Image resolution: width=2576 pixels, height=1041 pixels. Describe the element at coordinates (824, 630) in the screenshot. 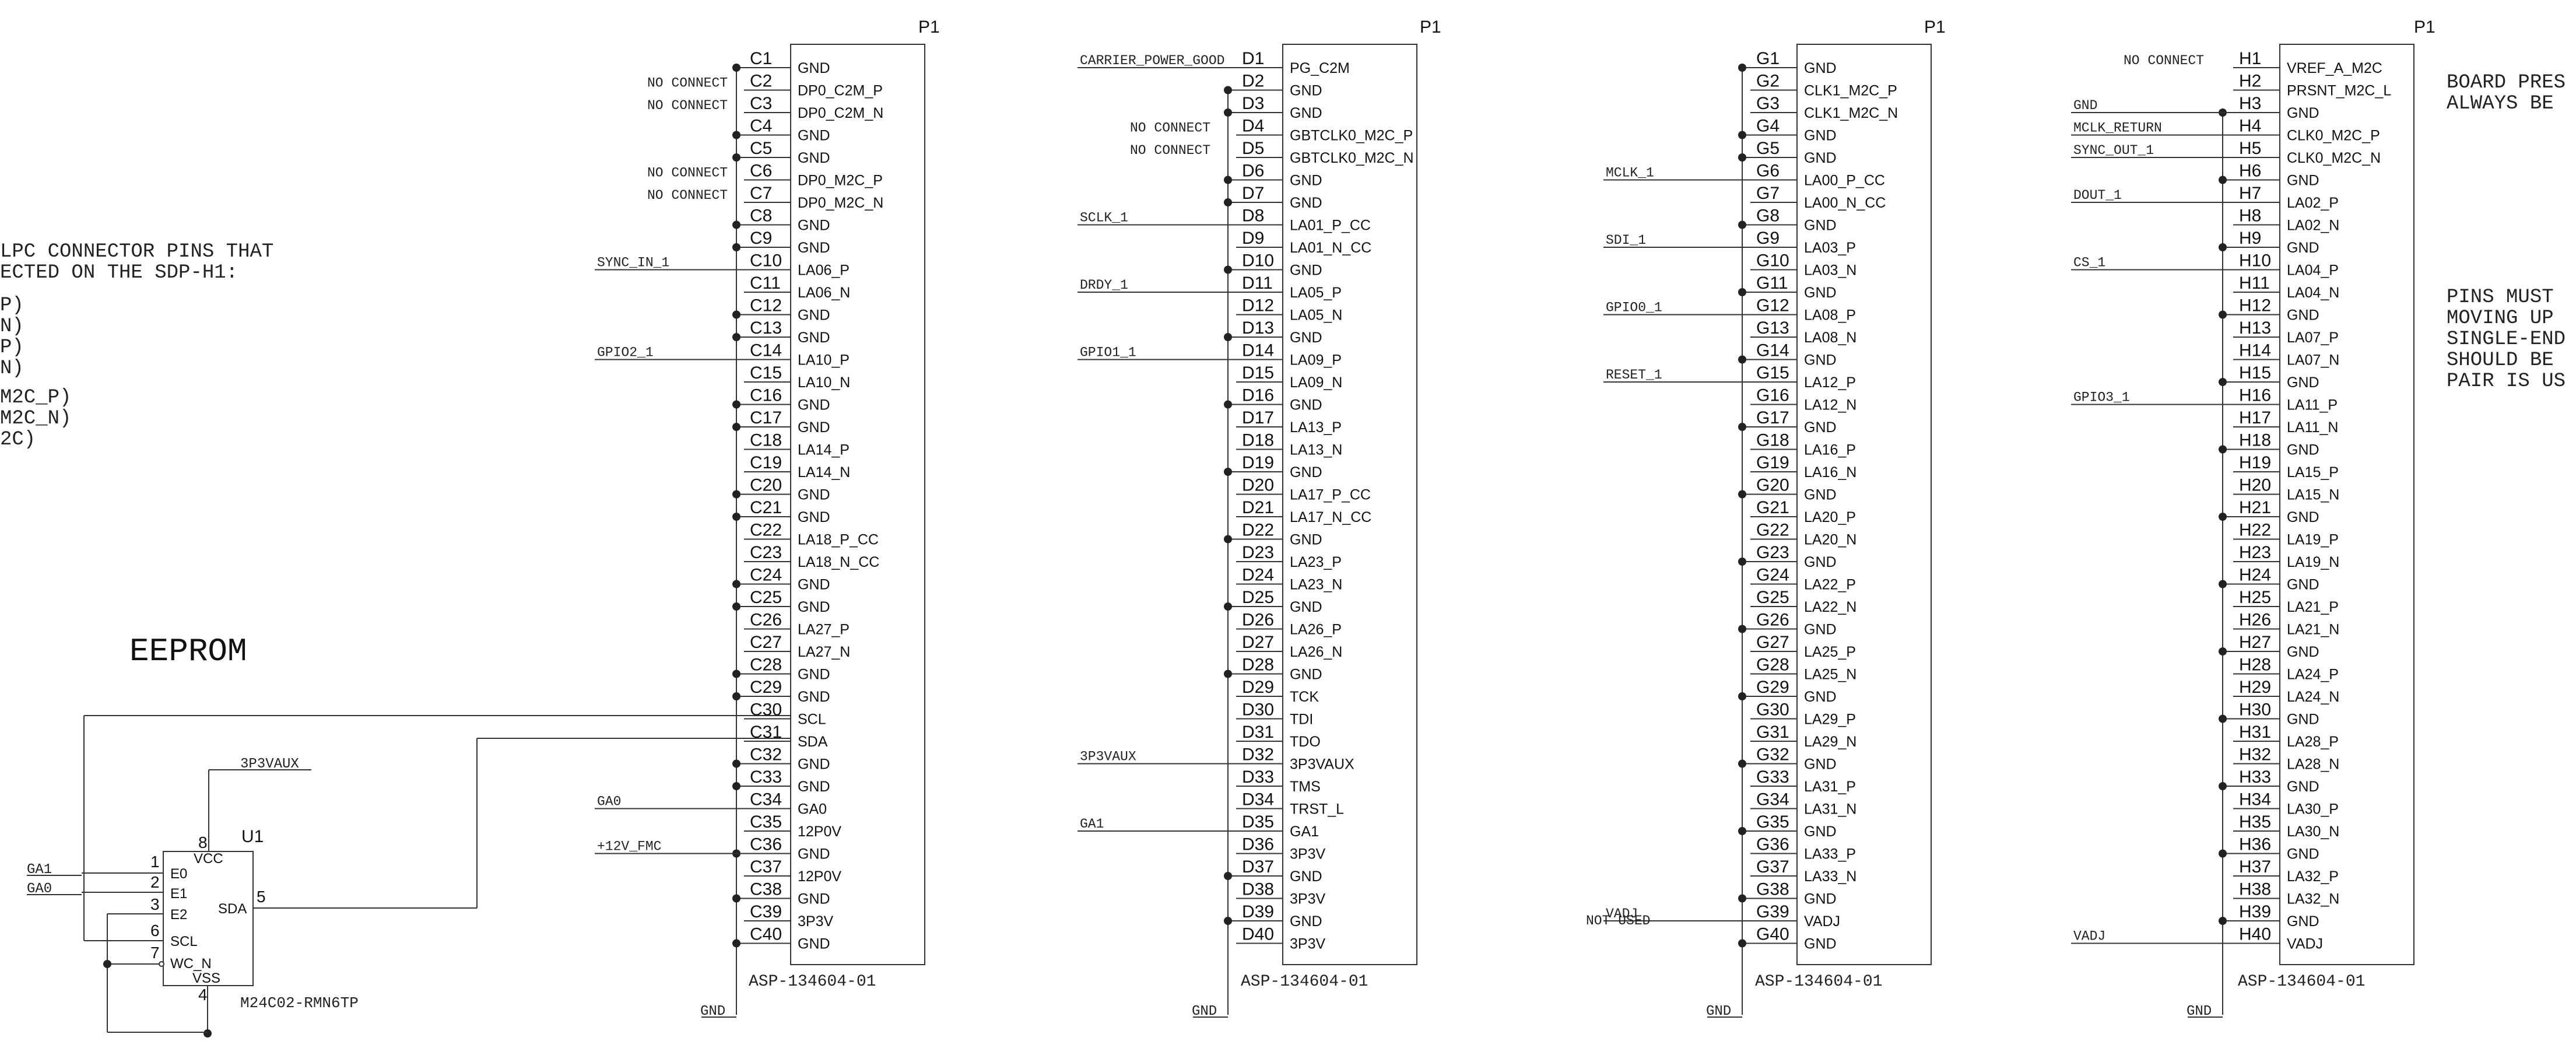

I see `pin-name: LA27_P` at that location.